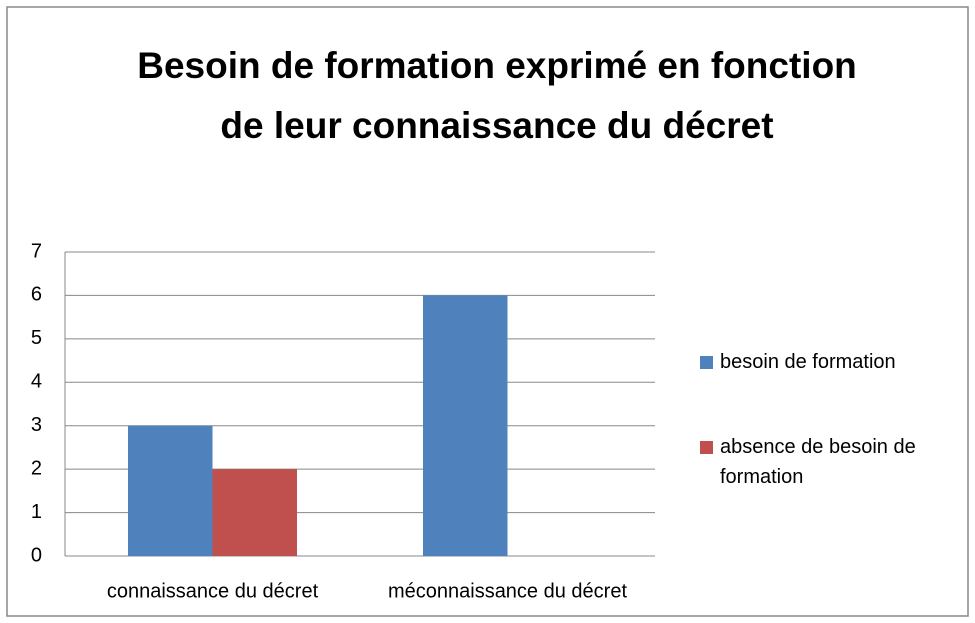 The width and height of the screenshot is (975, 623). I want to click on y-tick-label: 3, so click(36, 425).